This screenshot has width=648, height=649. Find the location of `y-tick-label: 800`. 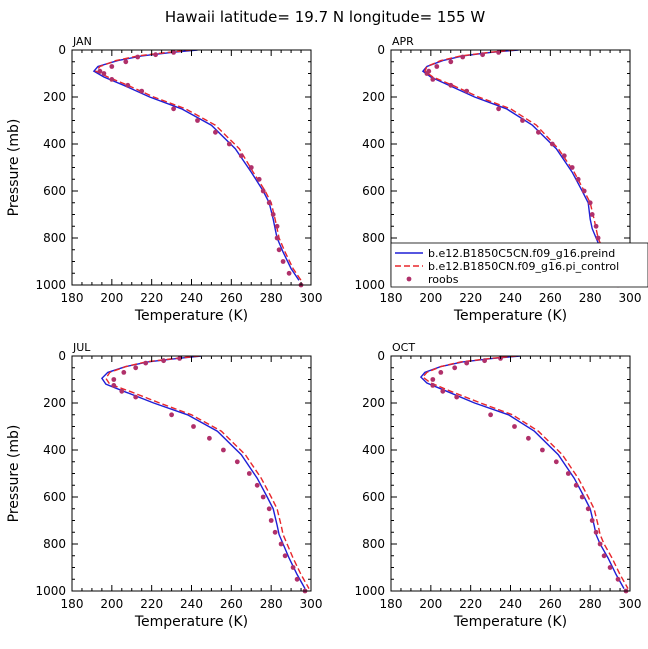

y-tick-label: 800 is located at coordinates (54, 238).